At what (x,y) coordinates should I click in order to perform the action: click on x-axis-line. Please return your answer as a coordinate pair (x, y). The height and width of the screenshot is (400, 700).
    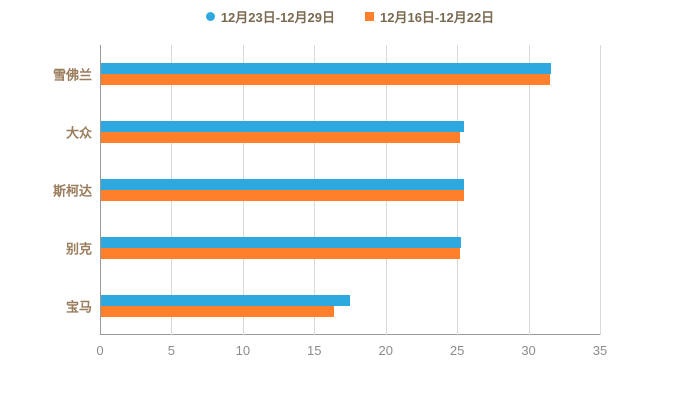
    Looking at the image, I should click on (350, 334).